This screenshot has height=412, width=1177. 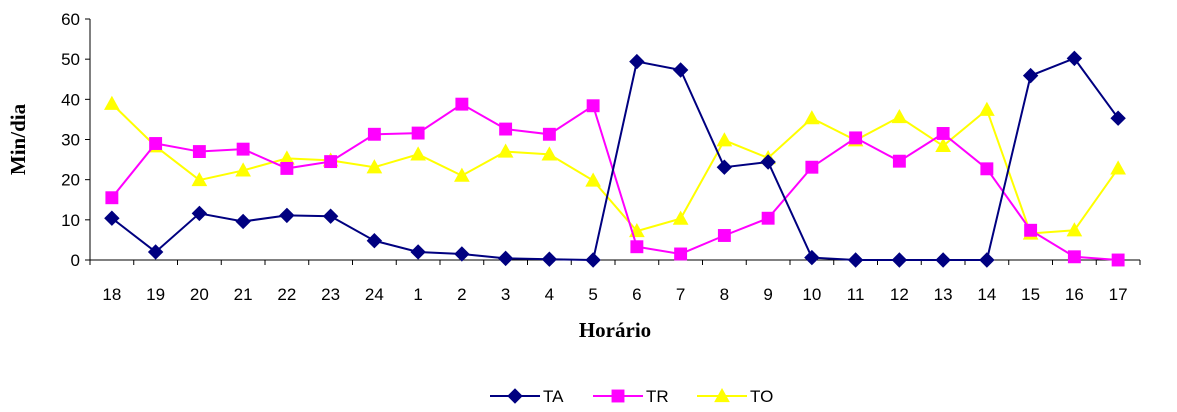 What do you see at coordinates (767, 294) in the screenshot?
I see `x-tick-label: 9` at bounding box center [767, 294].